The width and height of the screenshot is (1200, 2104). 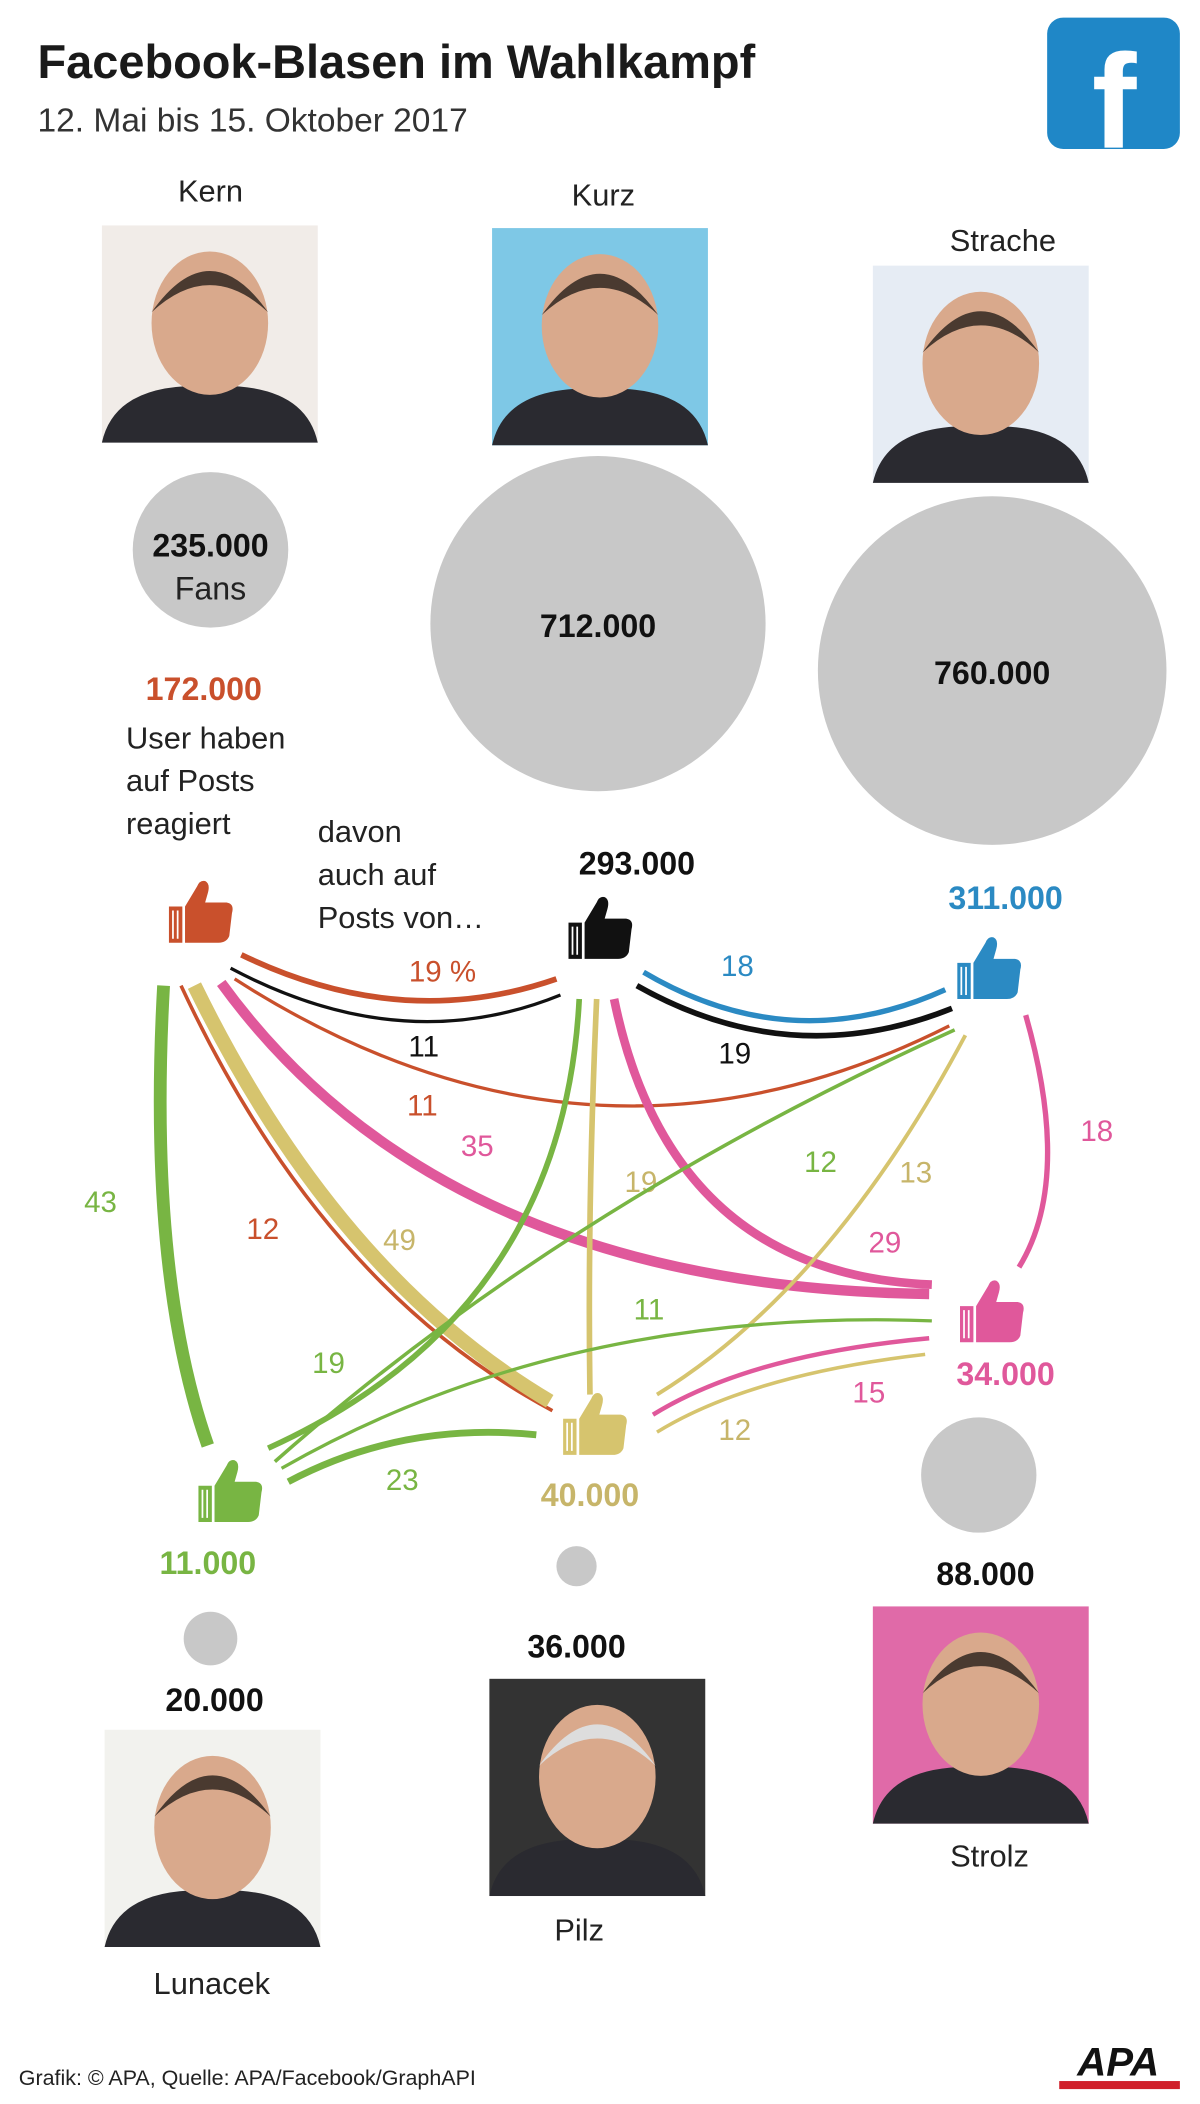 I want to click on reacted-caption-line-2: auf Posts, so click(x=190, y=780).